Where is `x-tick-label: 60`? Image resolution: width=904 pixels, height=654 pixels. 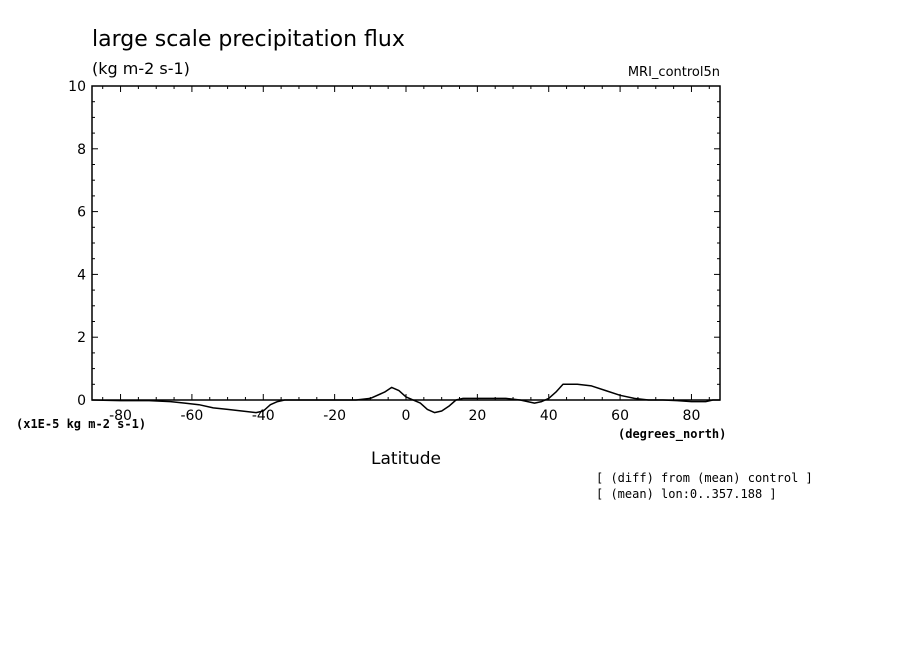
x-tick-label: 60 is located at coordinates (620, 416).